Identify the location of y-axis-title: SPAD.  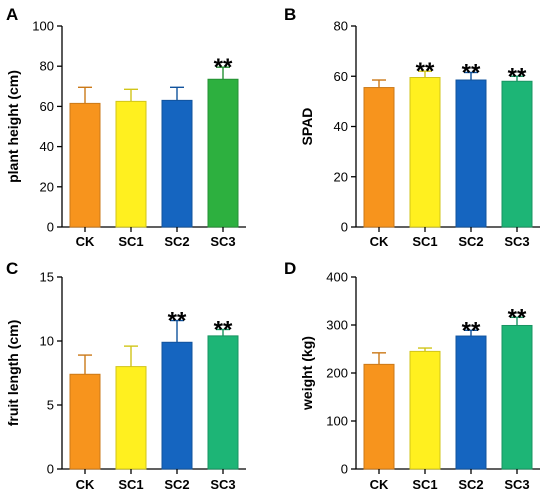
(307, 127).